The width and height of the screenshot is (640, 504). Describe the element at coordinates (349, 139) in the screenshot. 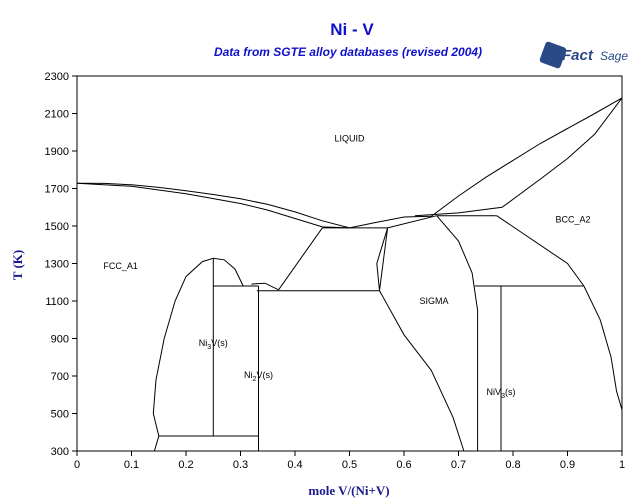

I see `region-label: LIQUID` at that location.